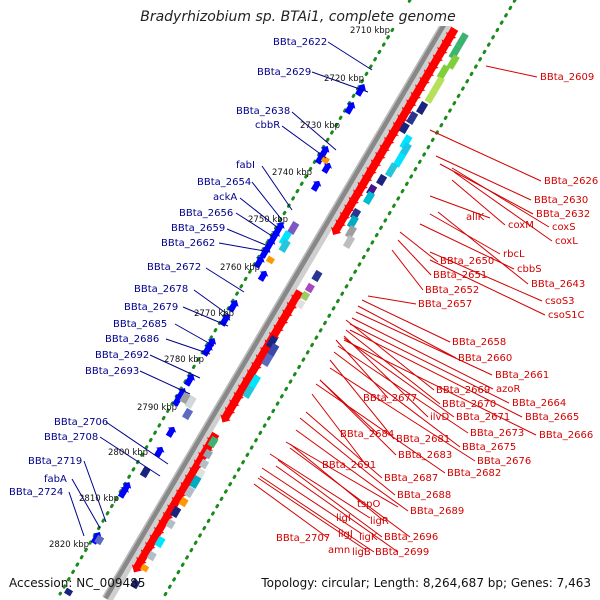 This screenshot has width=600, height=600. I want to click on gene-label: fabI, so click(245, 165).